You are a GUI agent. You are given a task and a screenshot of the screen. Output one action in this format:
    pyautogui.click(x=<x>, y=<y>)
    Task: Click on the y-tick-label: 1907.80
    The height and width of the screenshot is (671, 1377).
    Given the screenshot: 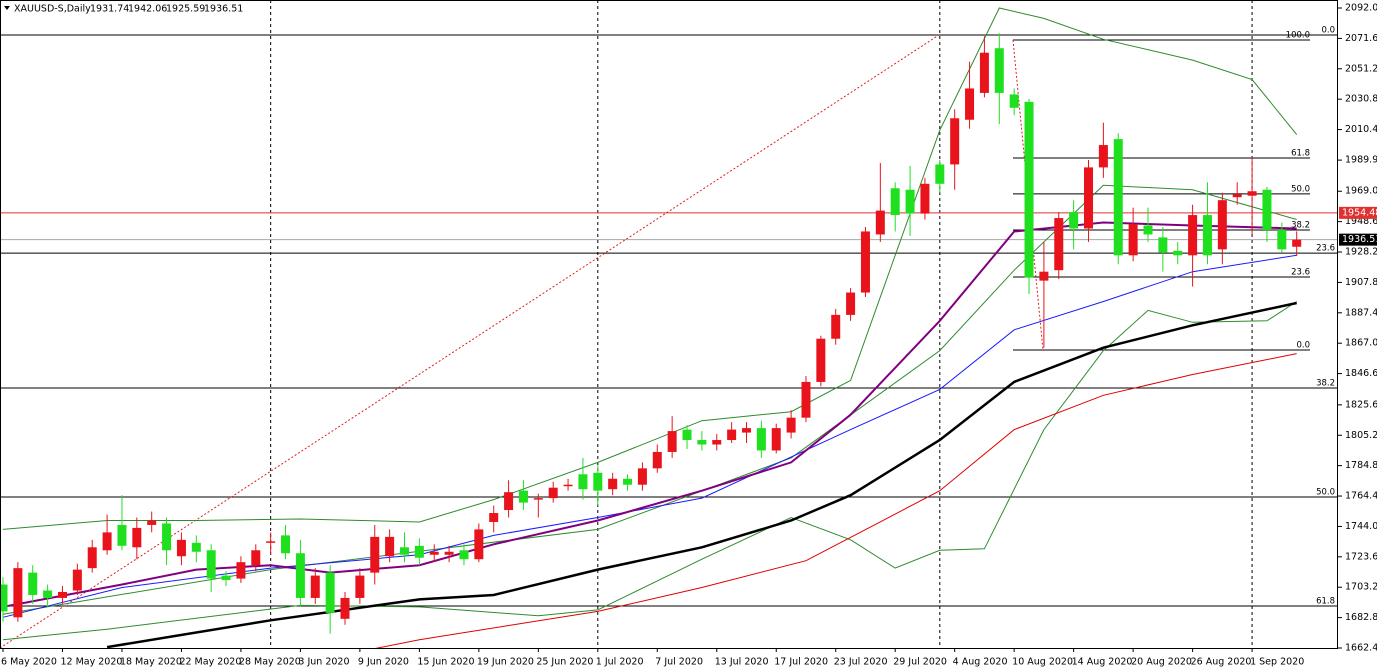 What is the action you would take?
    pyautogui.click(x=1361, y=282)
    